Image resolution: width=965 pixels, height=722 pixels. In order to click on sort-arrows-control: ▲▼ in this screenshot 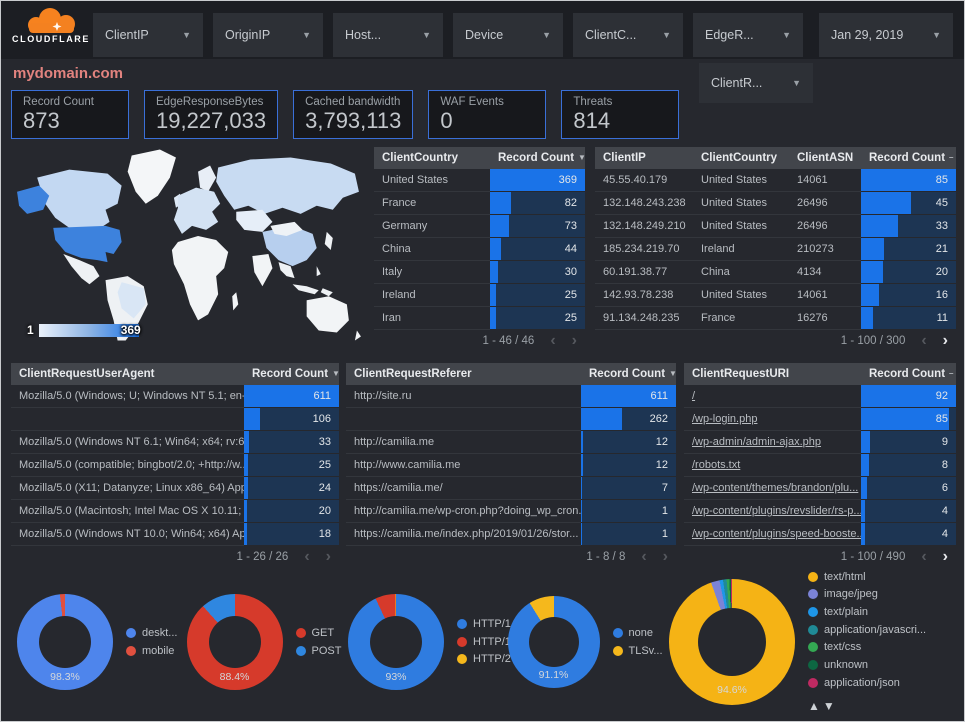, I will do `click(823, 706)`.